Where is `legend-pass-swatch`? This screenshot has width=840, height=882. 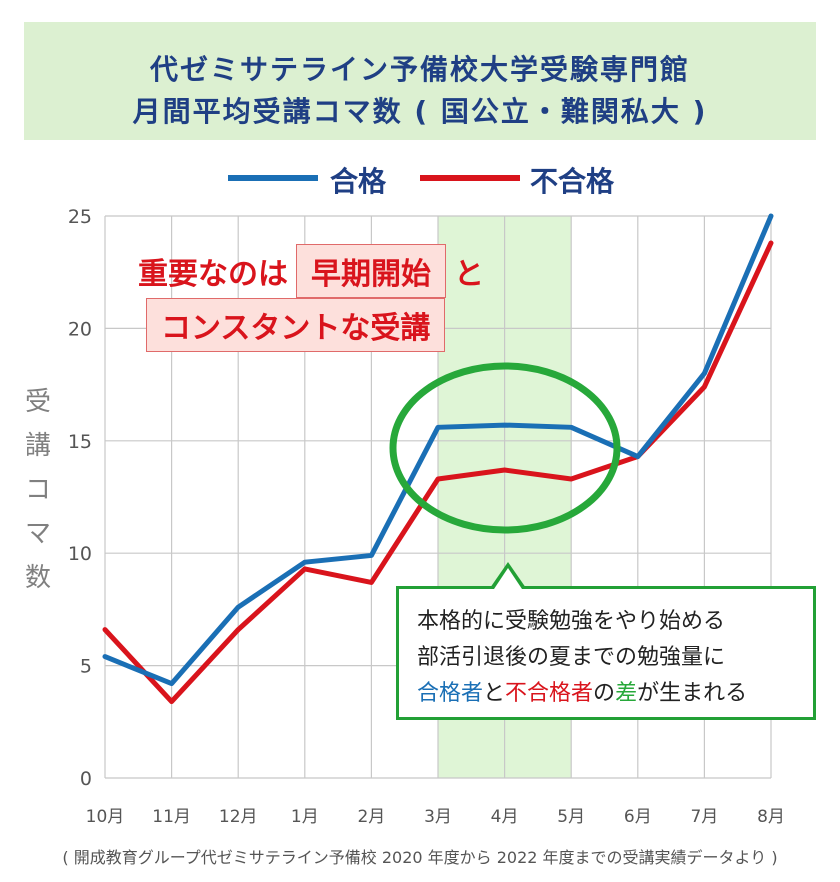
legend-pass-swatch is located at coordinates (273, 178).